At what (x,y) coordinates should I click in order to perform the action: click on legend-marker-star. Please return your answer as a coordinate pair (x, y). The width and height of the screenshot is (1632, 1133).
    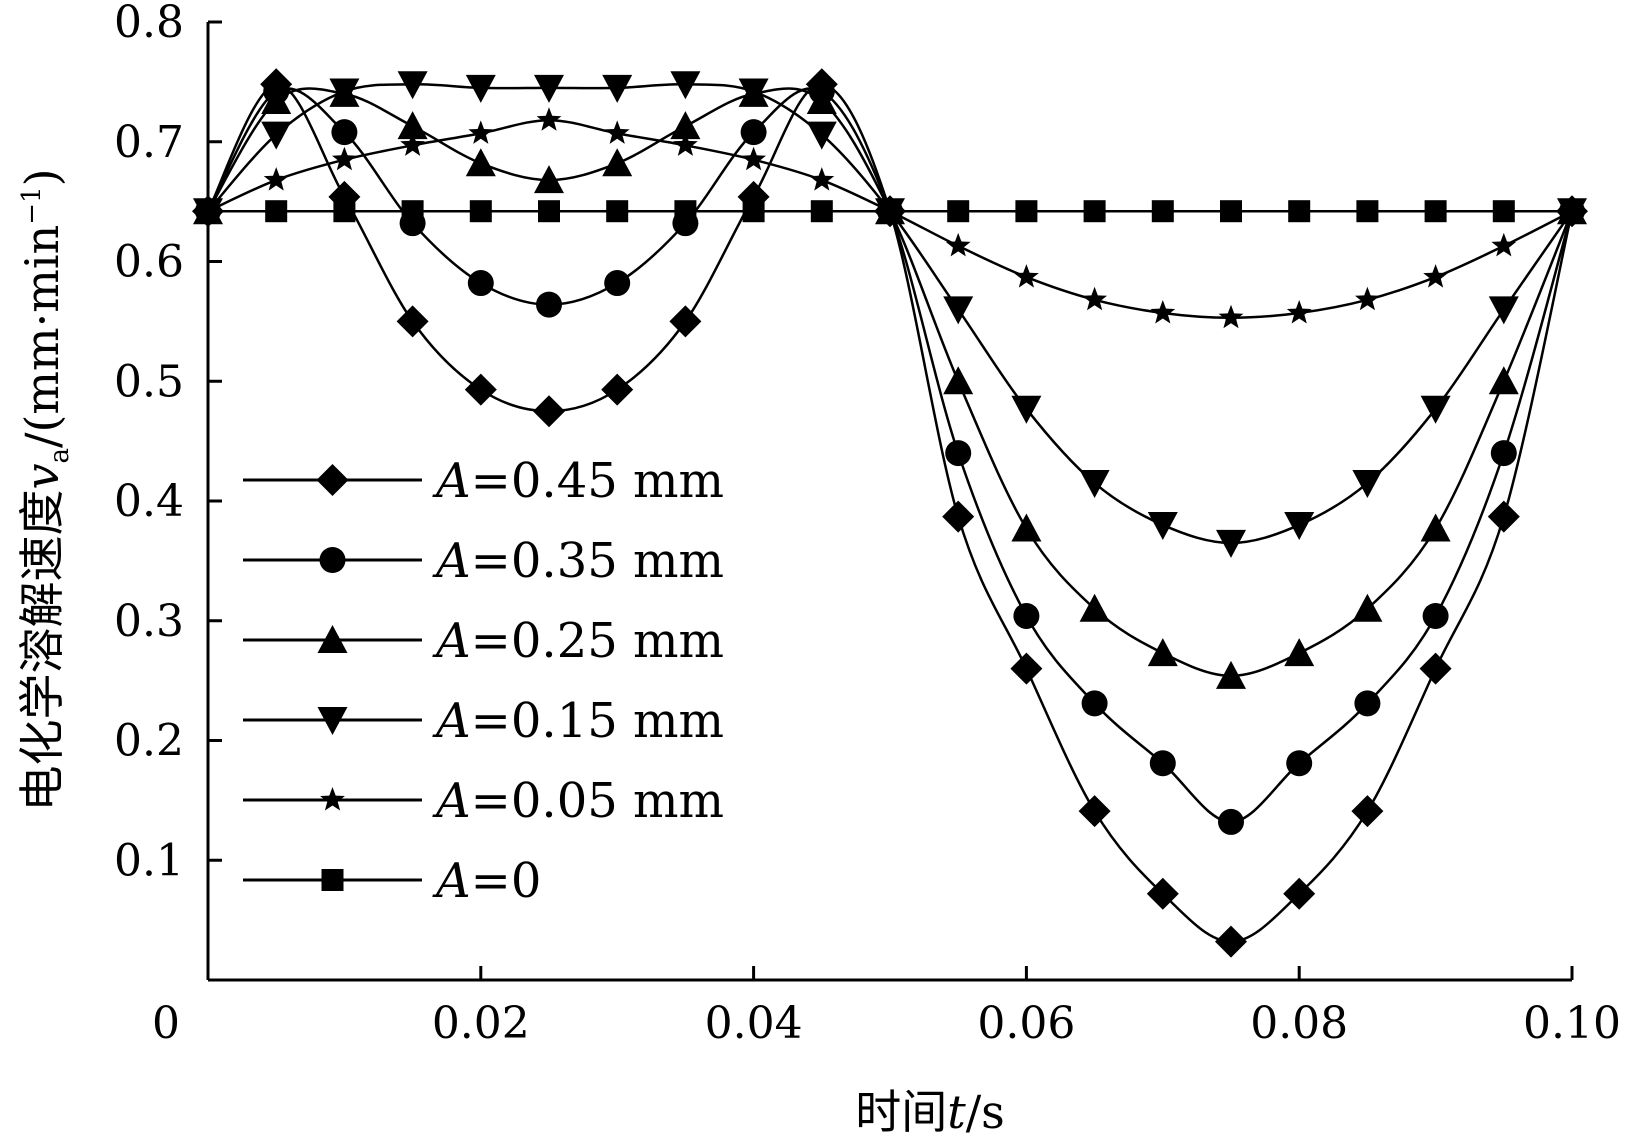
    Looking at the image, I should click on (332, 799).